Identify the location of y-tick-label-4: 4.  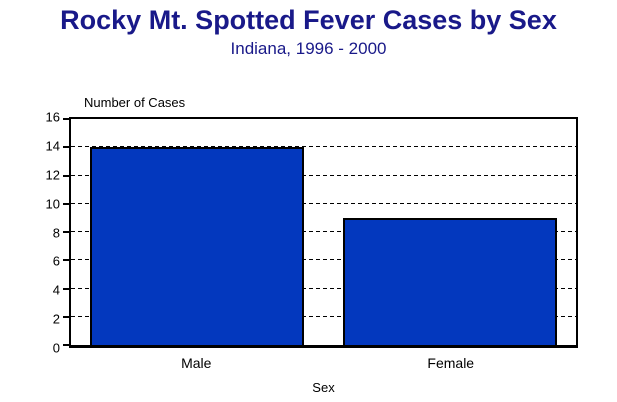
(56, 290).